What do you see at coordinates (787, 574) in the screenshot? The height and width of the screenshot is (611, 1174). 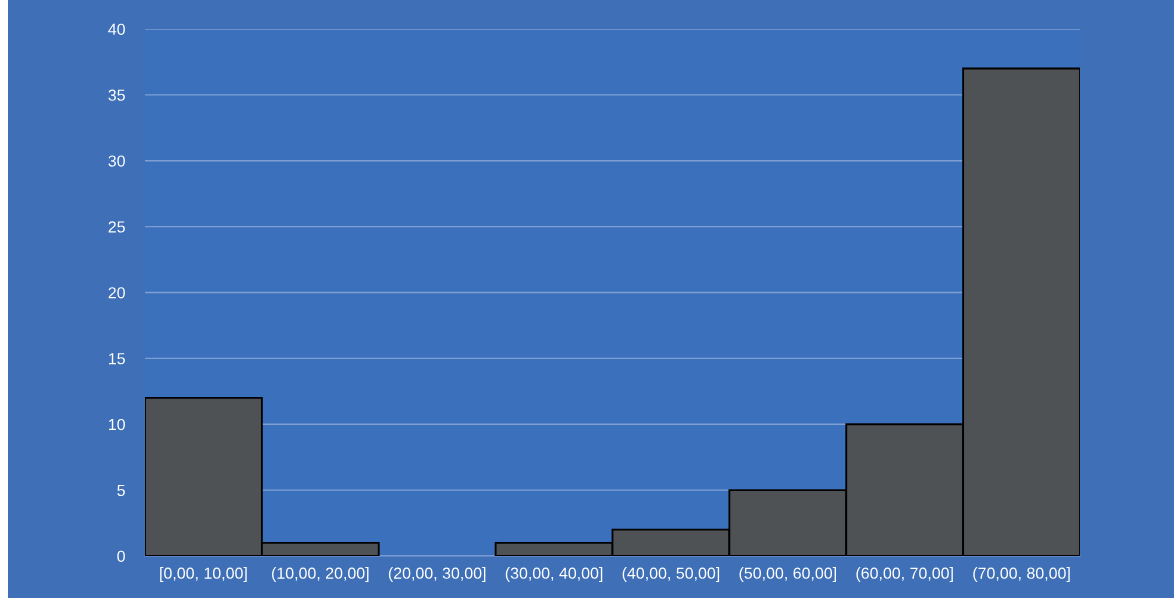 I see `x-tick-label: (50,00, 60,00]` at bounding box center [787, 574].